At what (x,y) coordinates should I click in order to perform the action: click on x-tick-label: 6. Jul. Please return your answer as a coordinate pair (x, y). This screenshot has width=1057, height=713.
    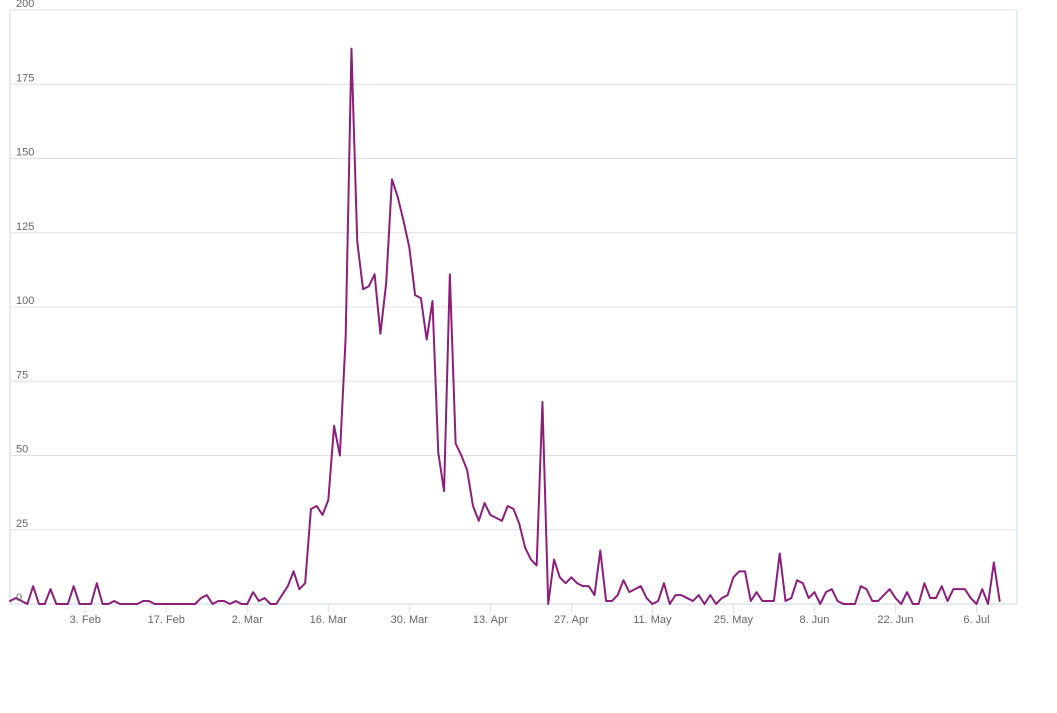
    Looking at the image, I should click on (976, 620).